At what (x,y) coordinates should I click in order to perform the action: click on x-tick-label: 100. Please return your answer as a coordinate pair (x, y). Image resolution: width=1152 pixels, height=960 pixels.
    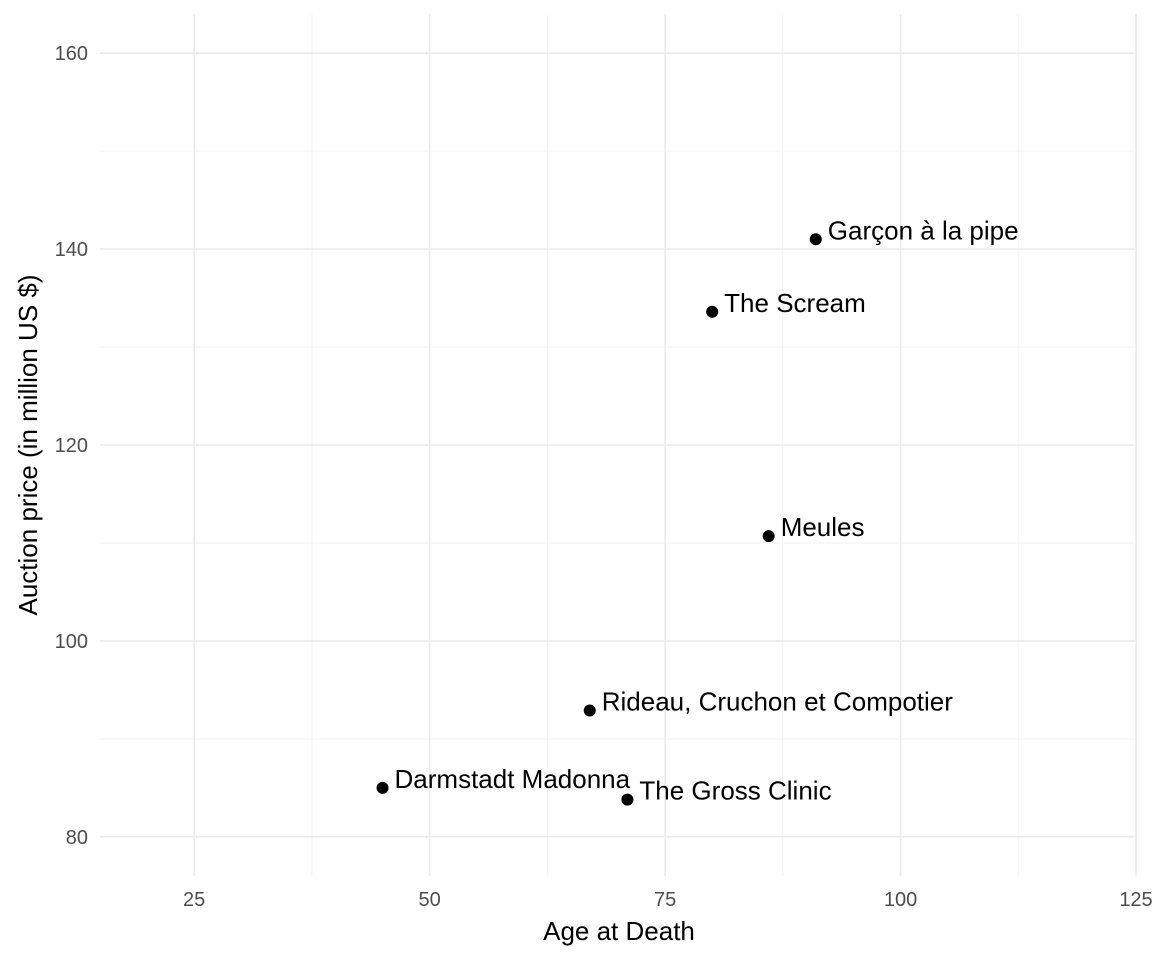
    Looking at the image, I should click on (900, 900).